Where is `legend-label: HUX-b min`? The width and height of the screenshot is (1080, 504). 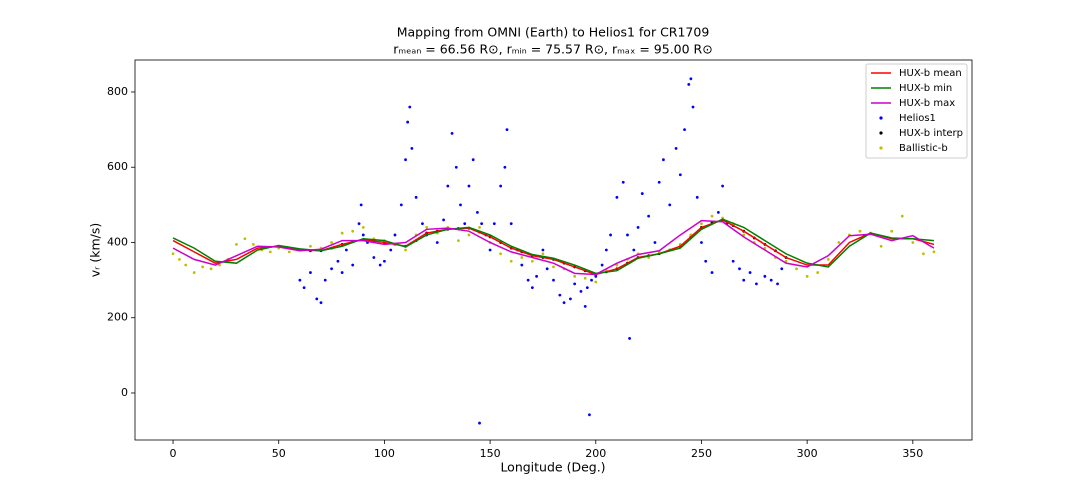 legend-label: HUX-b min is located at coordinates (925, 88).